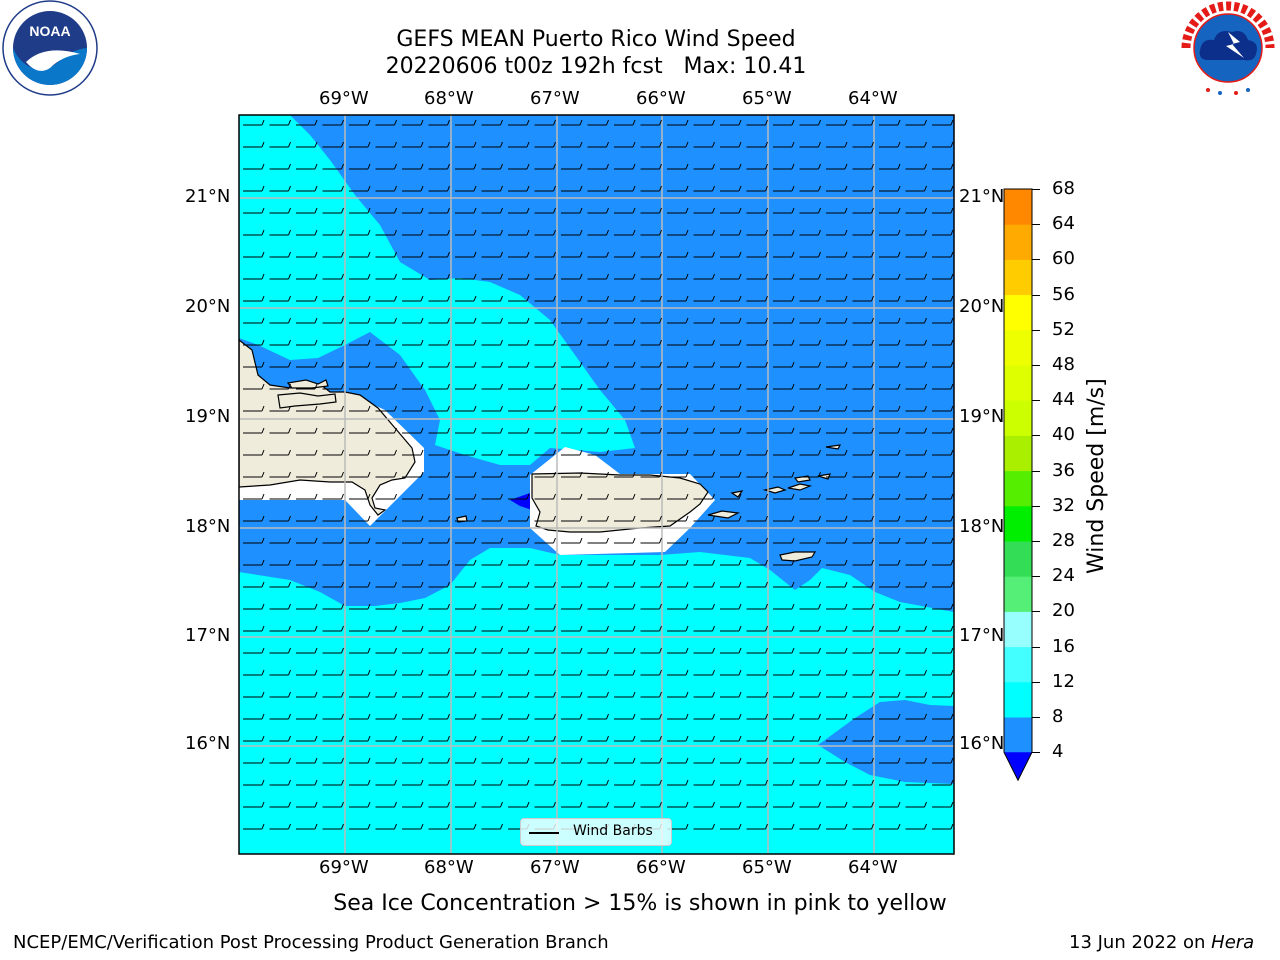 The image size is (1280, 960). Describe the element at coordinates (208, 743) in the screenshot. I see `lat-label-left: 16°N` at that location.